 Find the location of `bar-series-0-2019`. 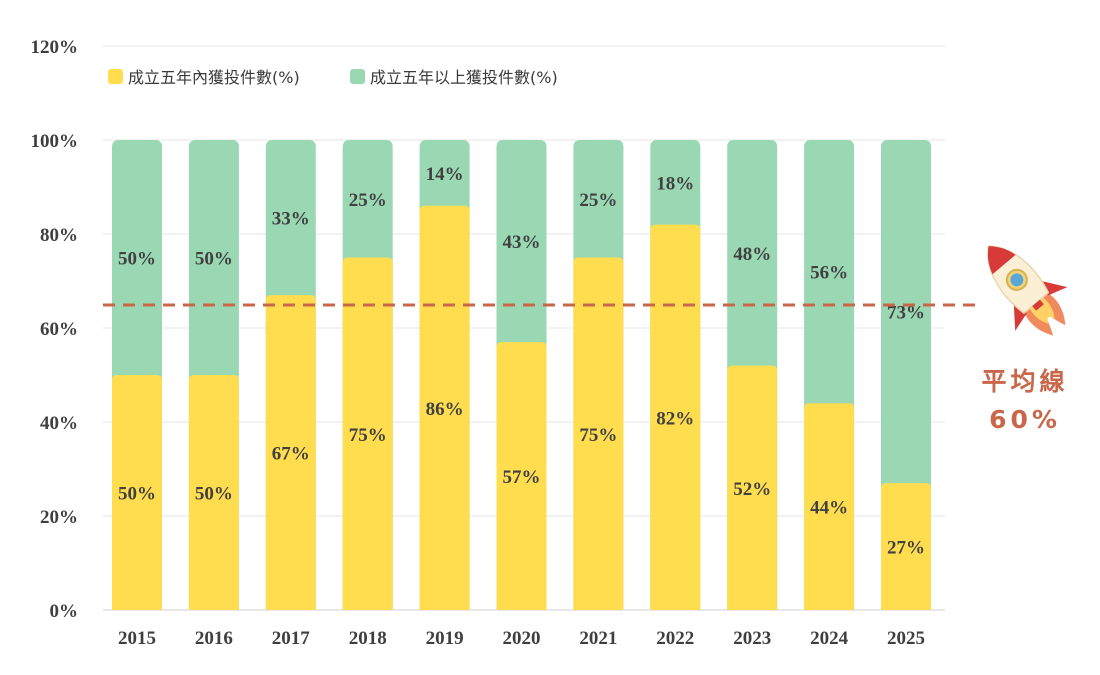

bar-series-0-2019 is located at coordinates (444, 408).